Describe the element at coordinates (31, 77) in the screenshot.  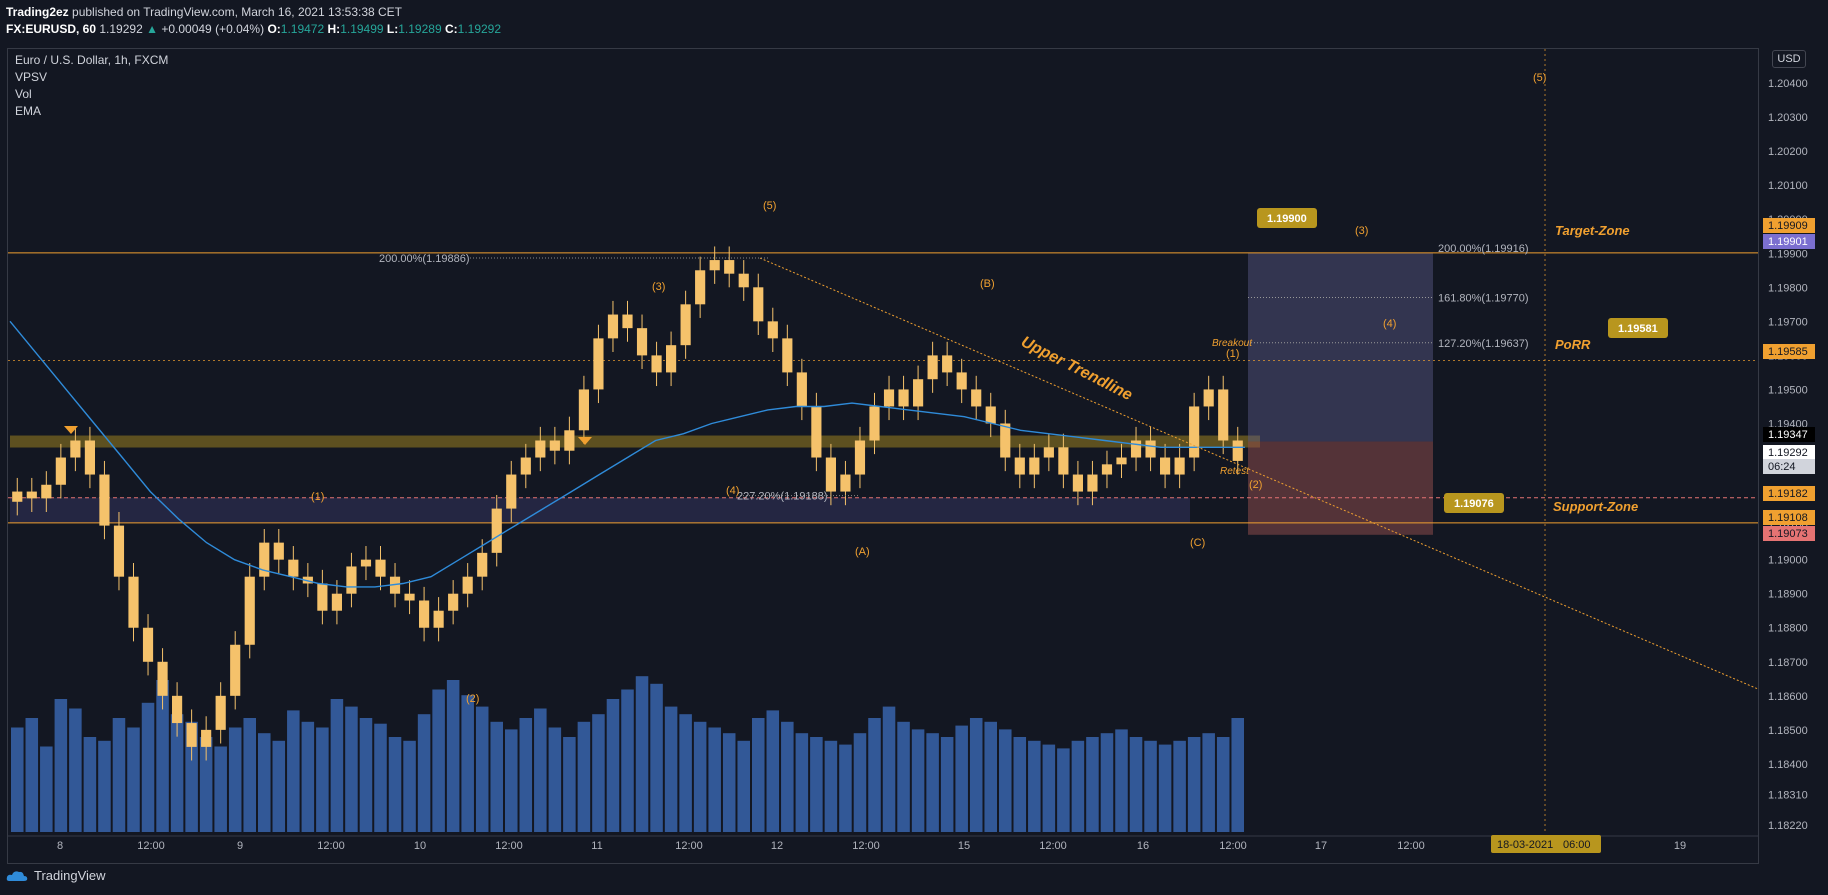
I see `legend-item-vpsv: VPSV` at that location.